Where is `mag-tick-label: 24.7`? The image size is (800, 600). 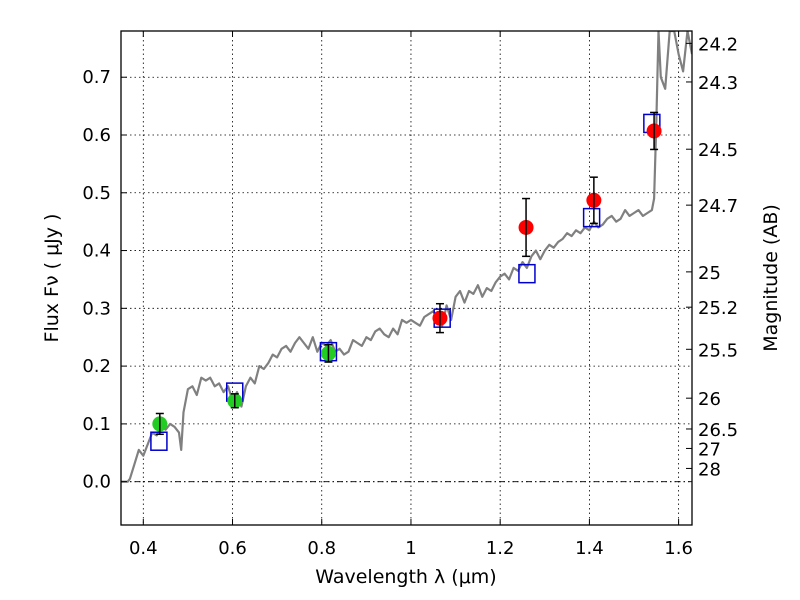 mag-tick-label: 24.7 is located at coordinates (718, 206).